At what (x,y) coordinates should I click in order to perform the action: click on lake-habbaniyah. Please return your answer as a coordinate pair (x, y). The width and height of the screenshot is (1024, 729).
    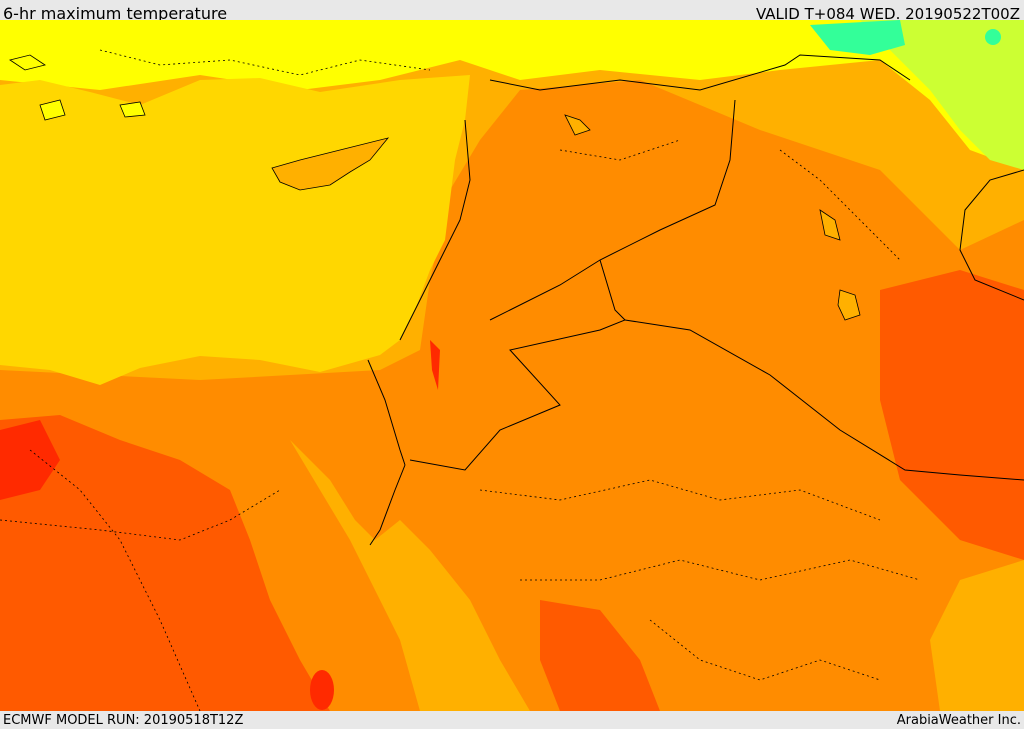
    Looking at the image, I should click on (849, 305).